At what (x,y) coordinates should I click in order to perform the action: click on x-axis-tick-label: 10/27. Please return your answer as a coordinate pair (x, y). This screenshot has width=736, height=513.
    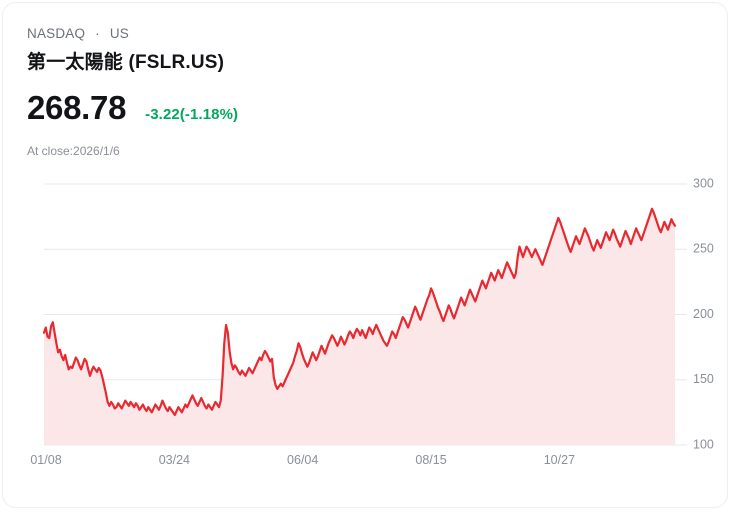
    Looking at the image, I should click on (559, 460).